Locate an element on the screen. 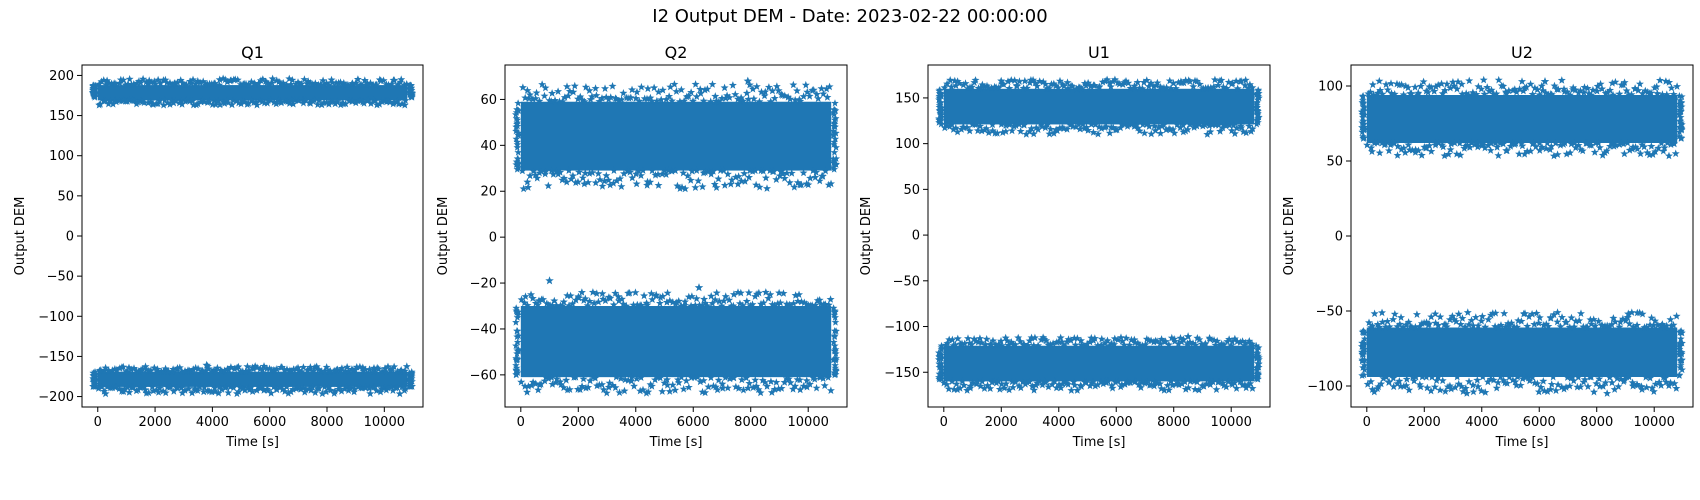  x-tick-label: 6000 is located at coordinates (269, 422).